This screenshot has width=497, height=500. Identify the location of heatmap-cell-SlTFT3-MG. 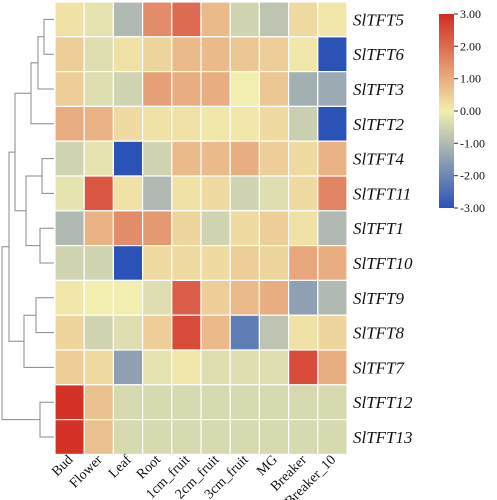
(274, 88).